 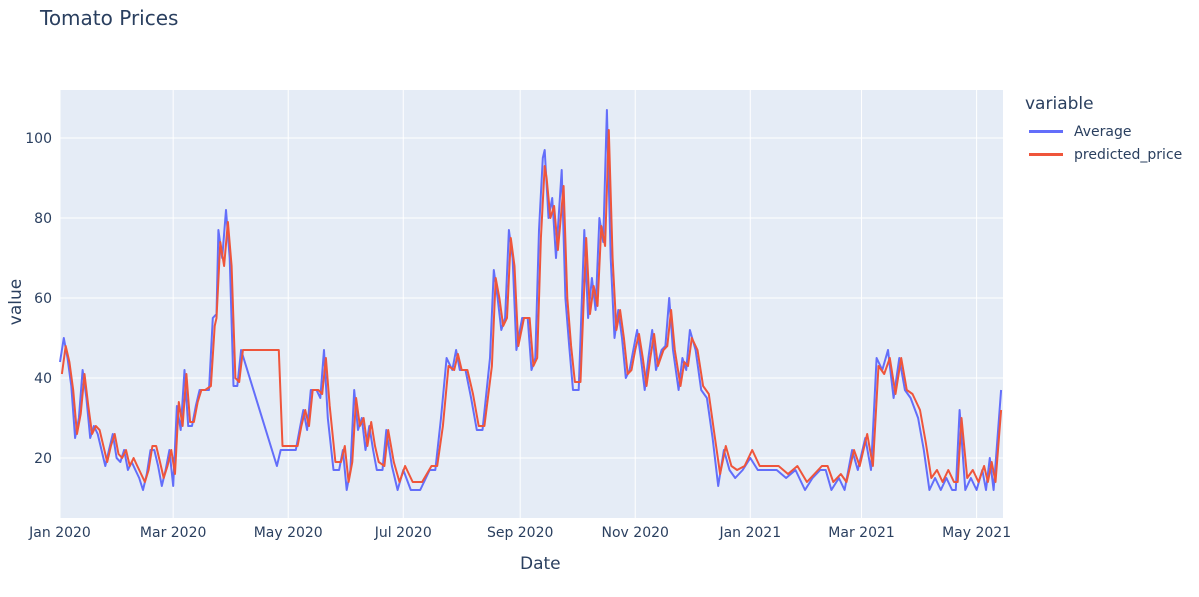 I want to click on x-tick-label: May 2020, so click(x=288, y=533).